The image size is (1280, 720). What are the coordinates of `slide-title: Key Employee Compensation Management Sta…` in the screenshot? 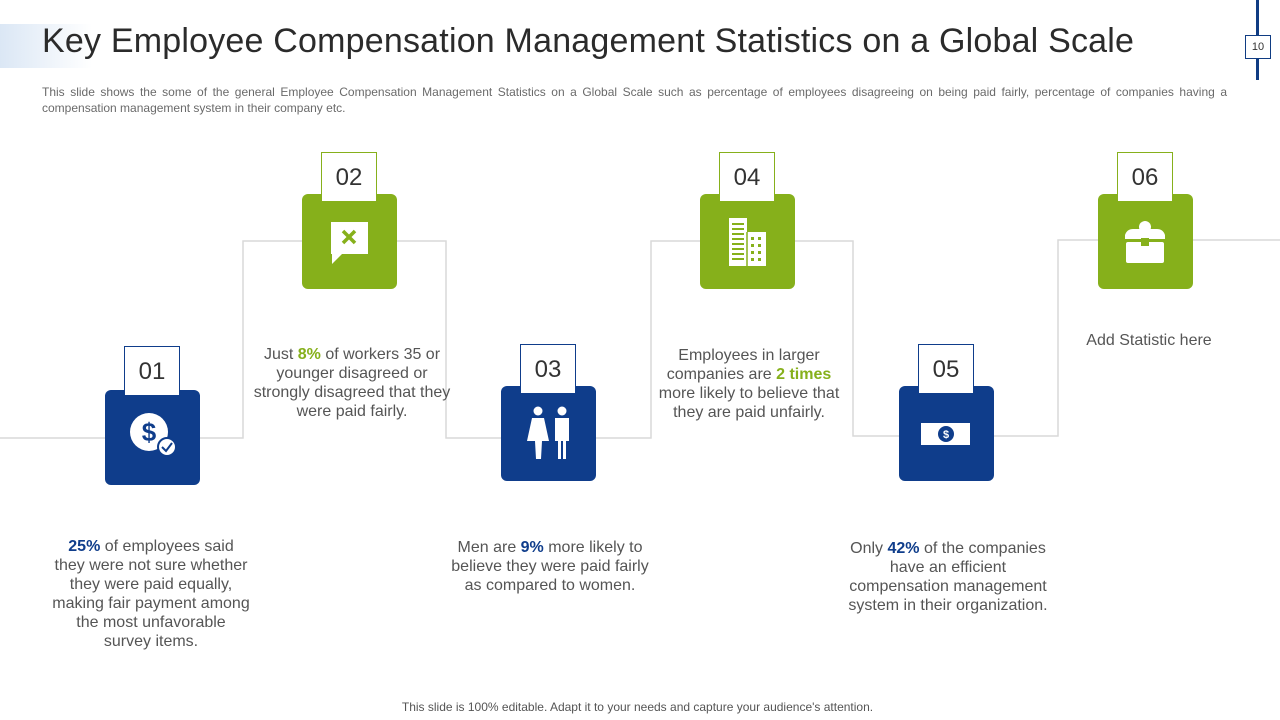 It's located at (588, 41).